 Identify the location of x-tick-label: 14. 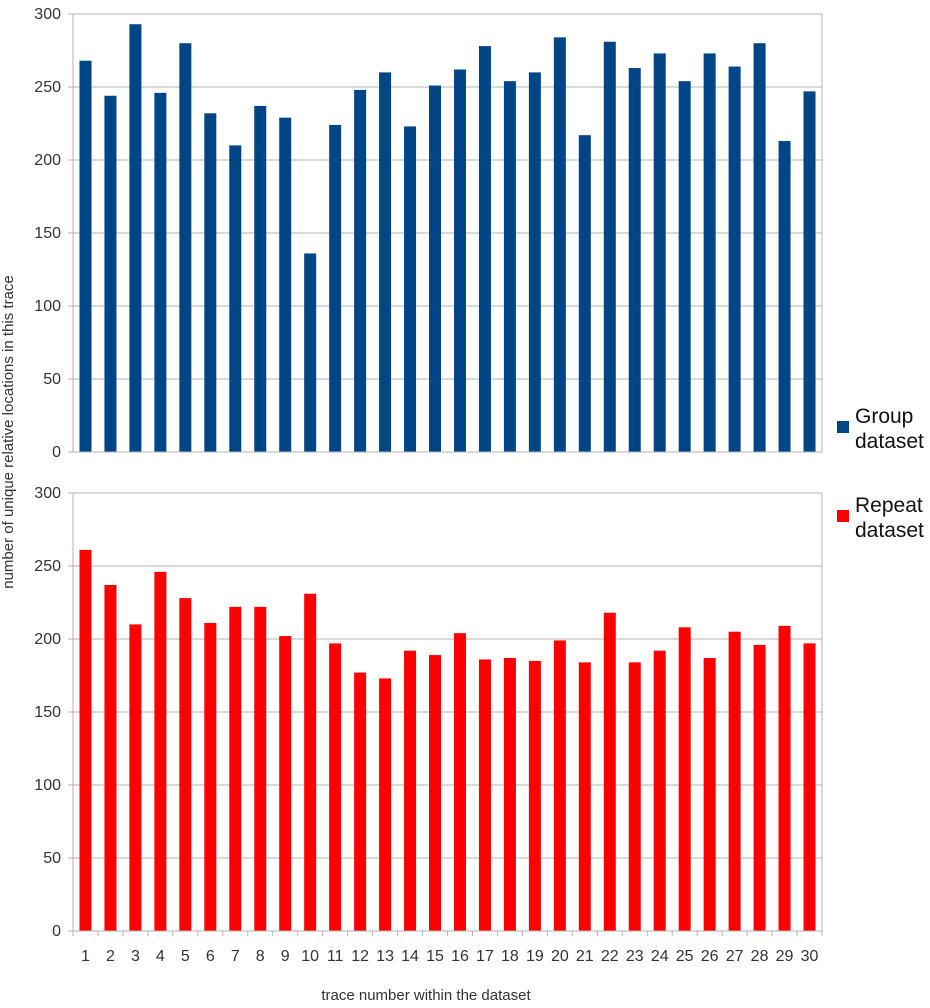
(410, 956).